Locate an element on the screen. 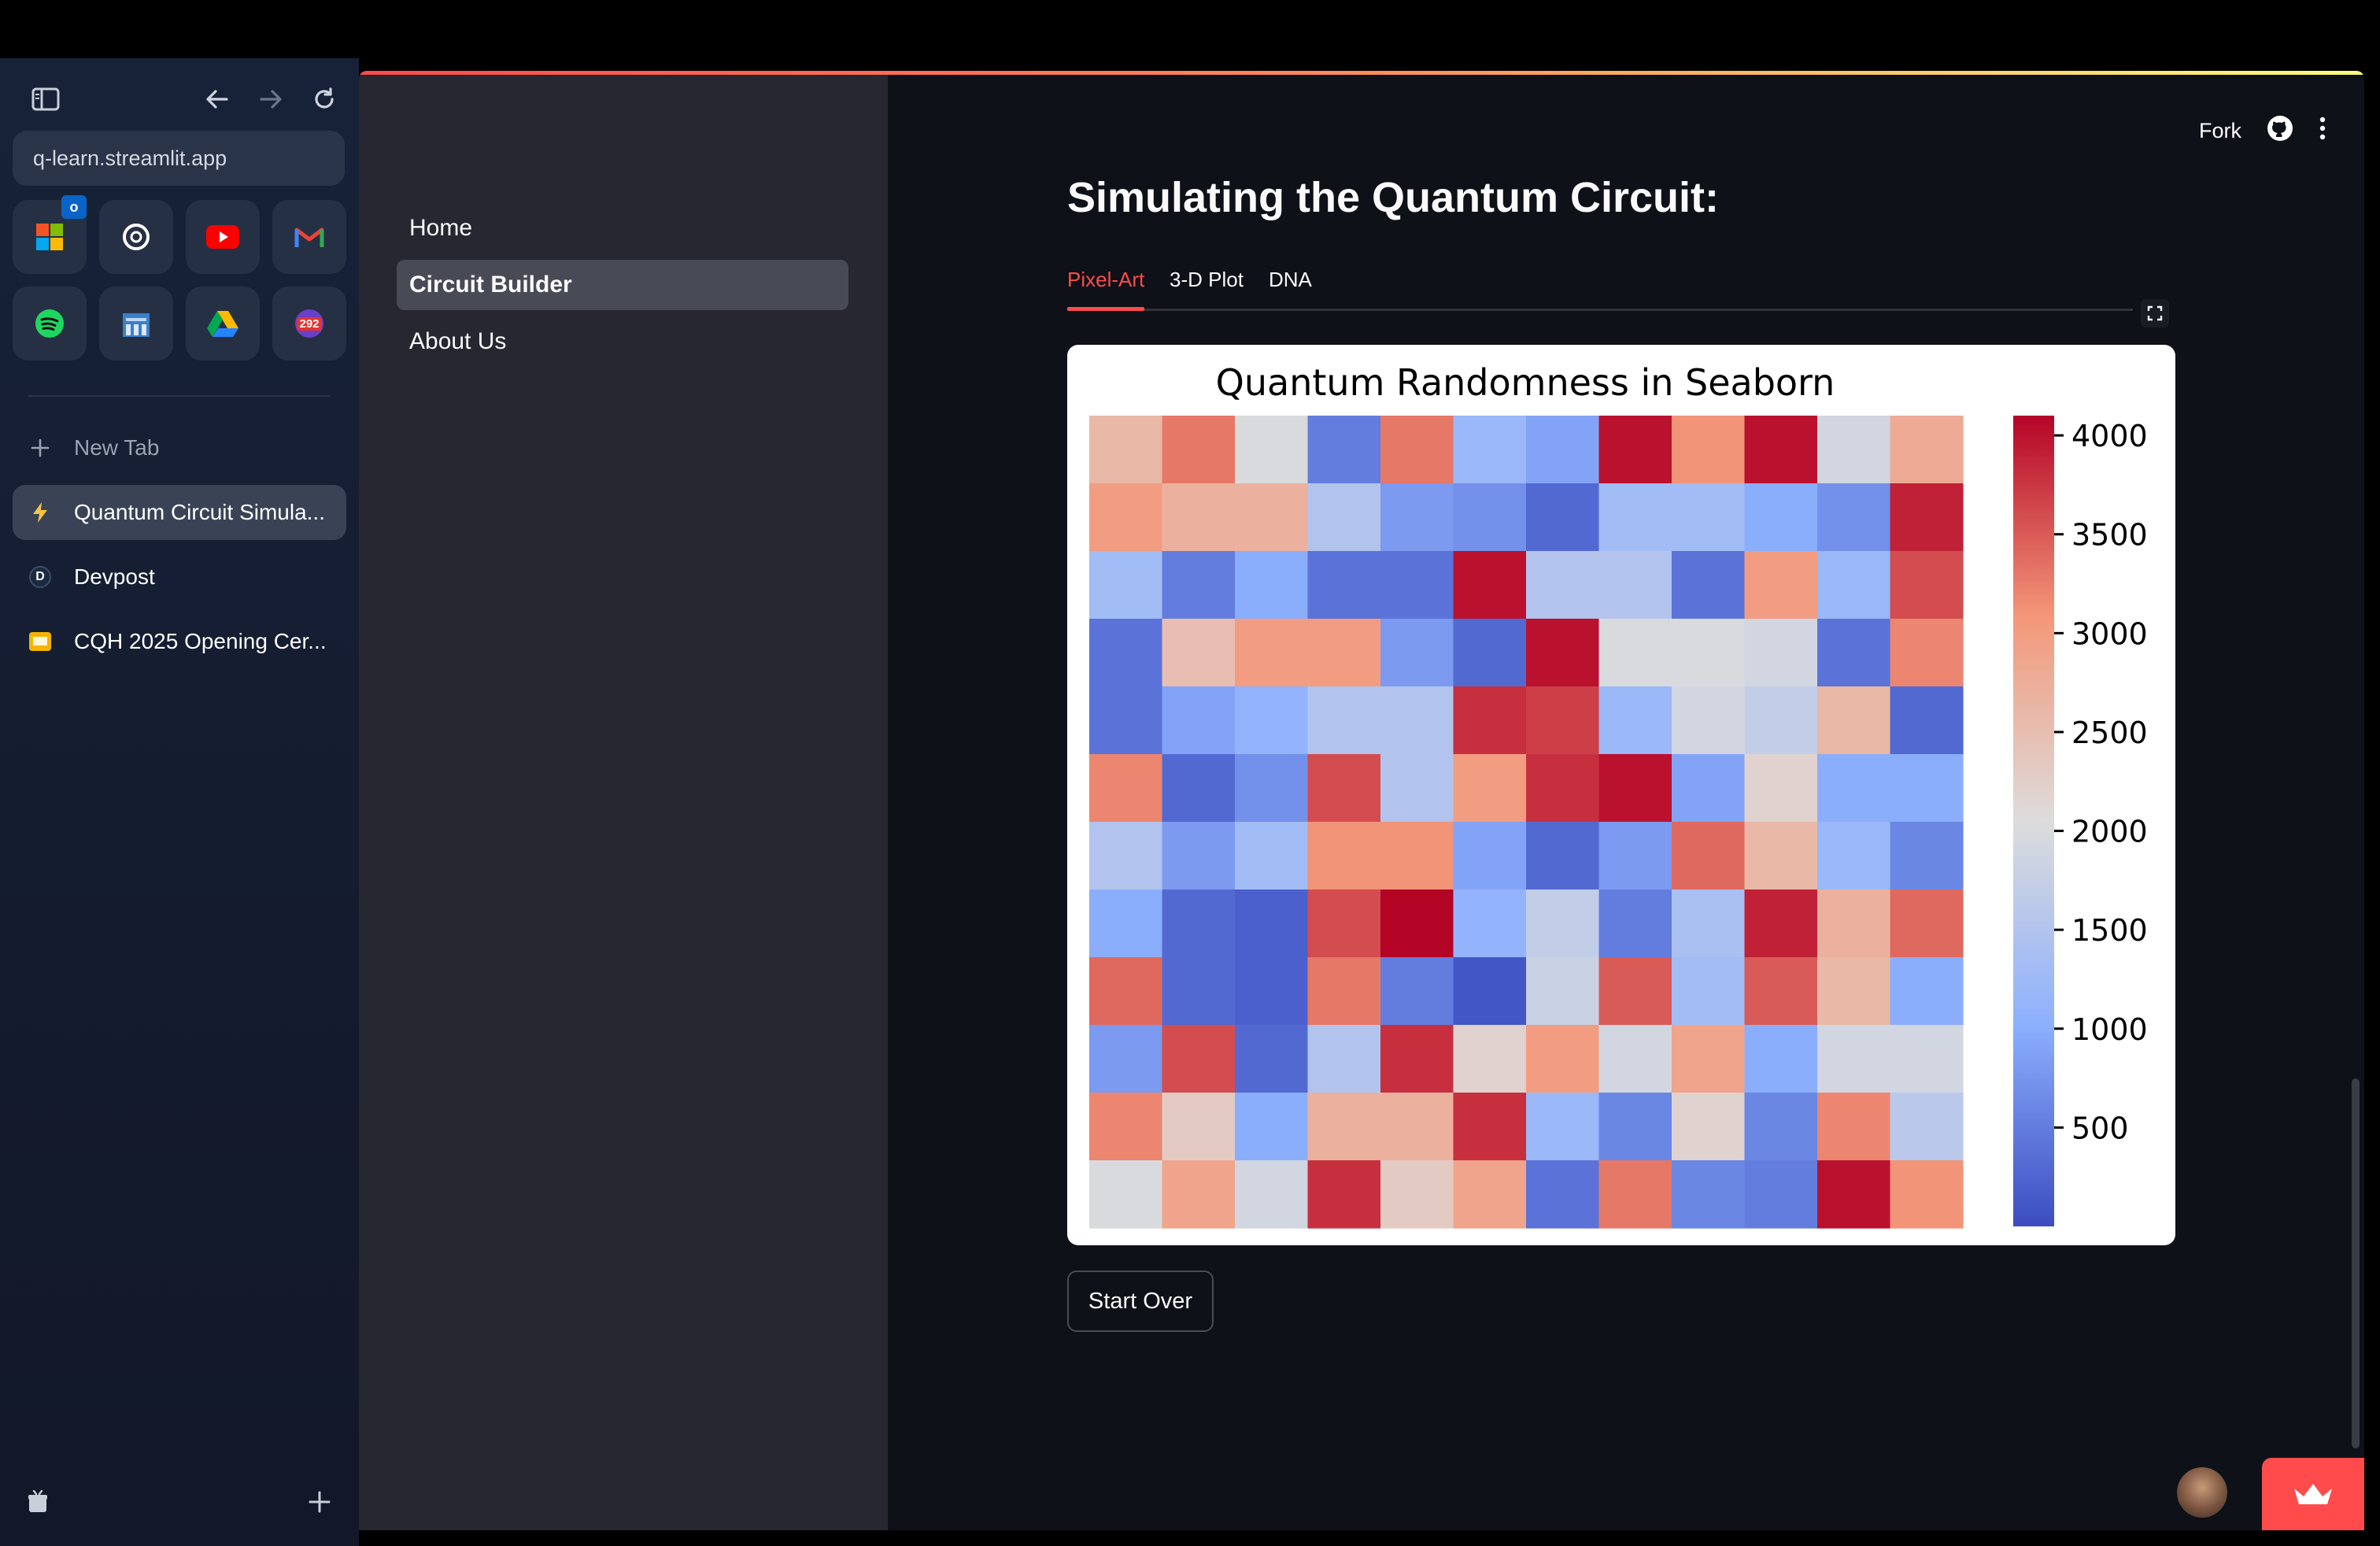 The height and width of the screenshot is (1546, 2380). favorite-bank is located at coordinates (136, 324).